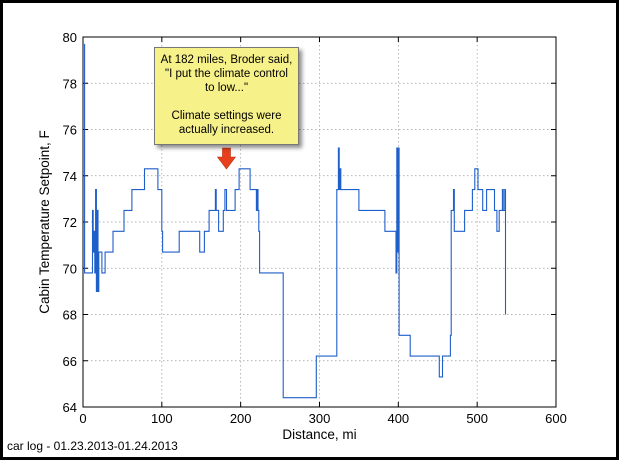 The width and height of the screenshot is (619, 460). Describe the element at coordinates (70, 315) in the screenshot. I see `y-tick-label: 68` at that location.